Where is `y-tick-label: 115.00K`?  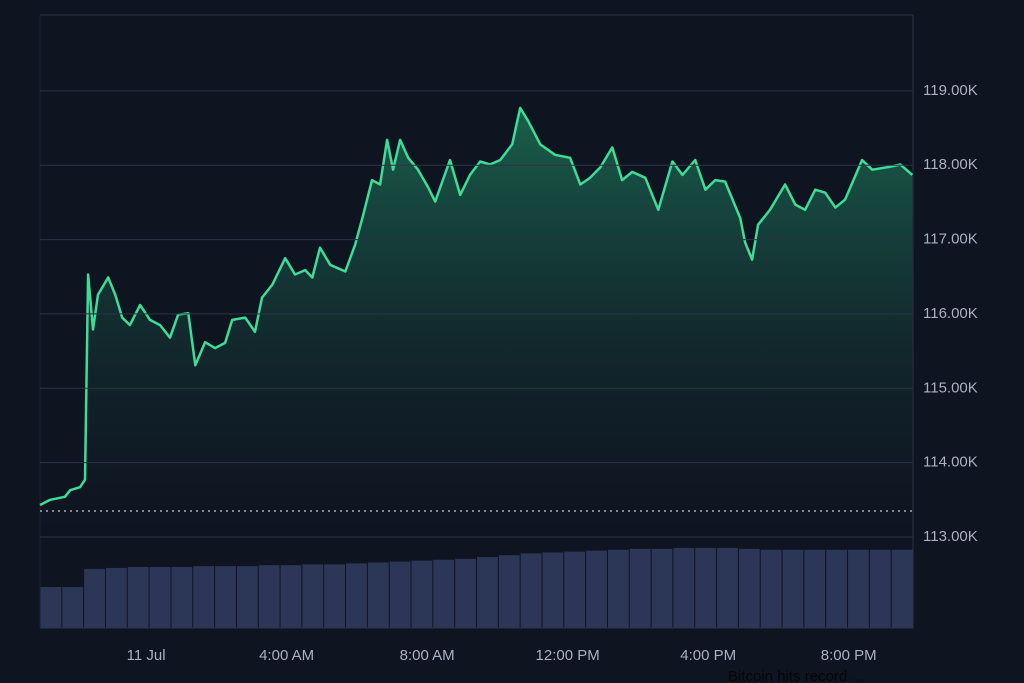
y-tick-label: 115.00K is located at coordinates (950, 387).